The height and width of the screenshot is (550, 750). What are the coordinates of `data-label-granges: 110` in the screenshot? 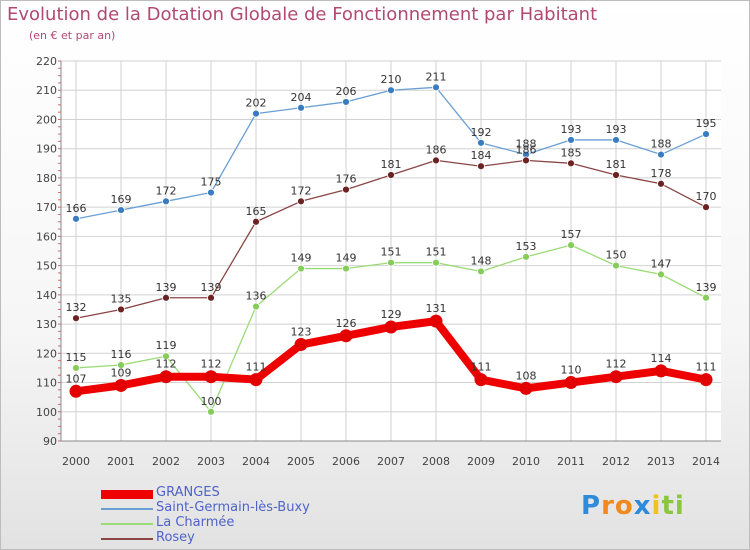 It's located at (571, 370).